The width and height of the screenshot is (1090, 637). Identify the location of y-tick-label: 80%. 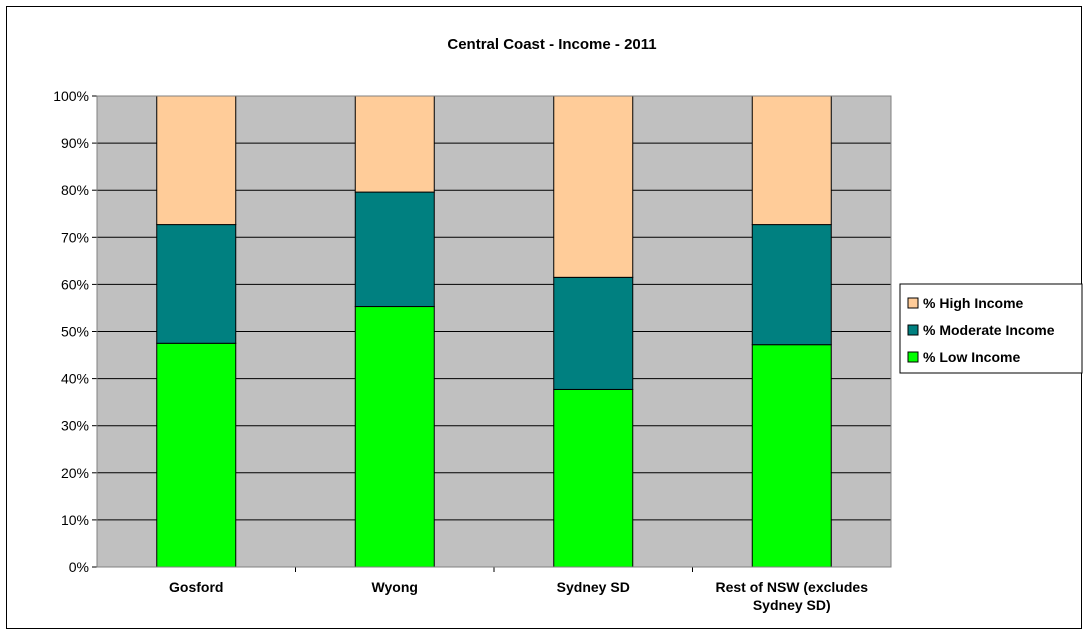
(75, 190).